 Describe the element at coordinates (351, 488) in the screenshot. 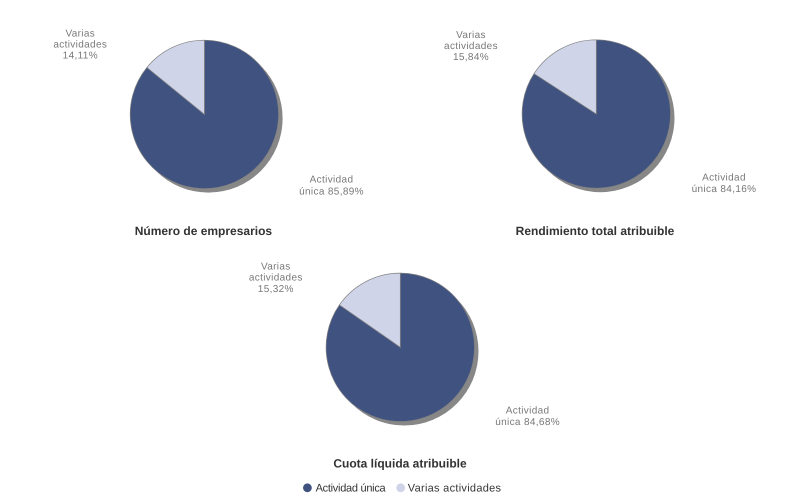

I see `svg-text: Actividad única` at that location.